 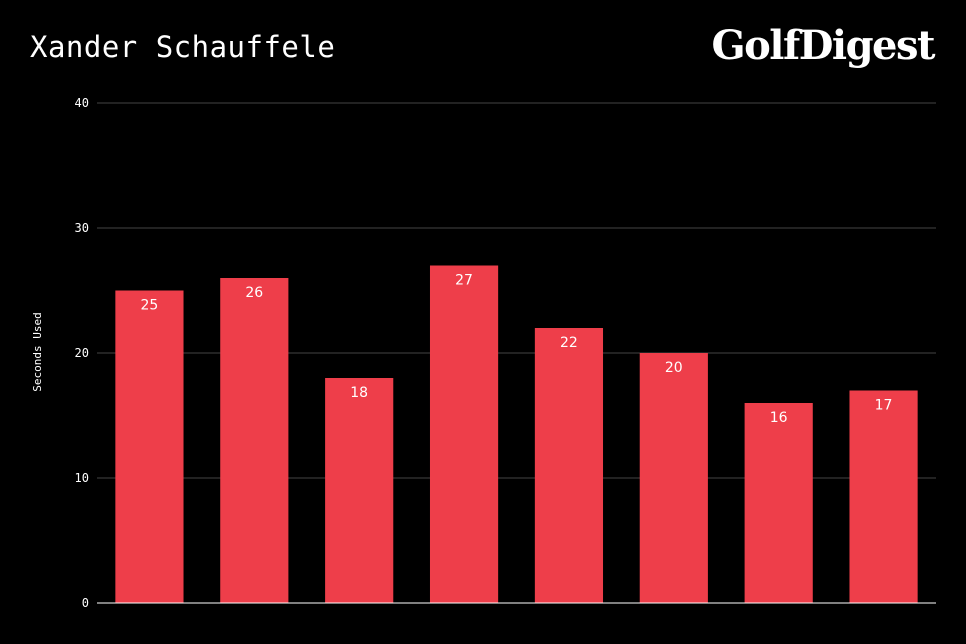 I want to click on chart-title: Xander Schauffele, so click(x=183, y=47).